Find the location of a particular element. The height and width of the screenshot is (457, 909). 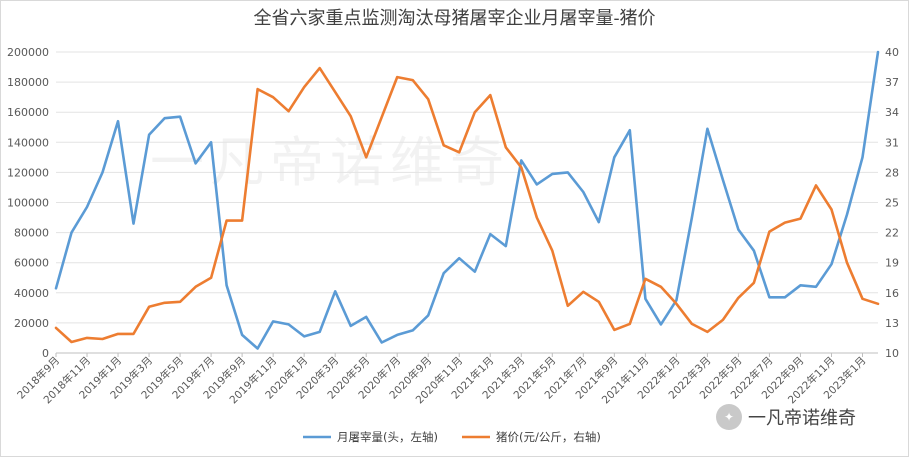

right-tick-label: 25 is located at coordinates (892, 203).